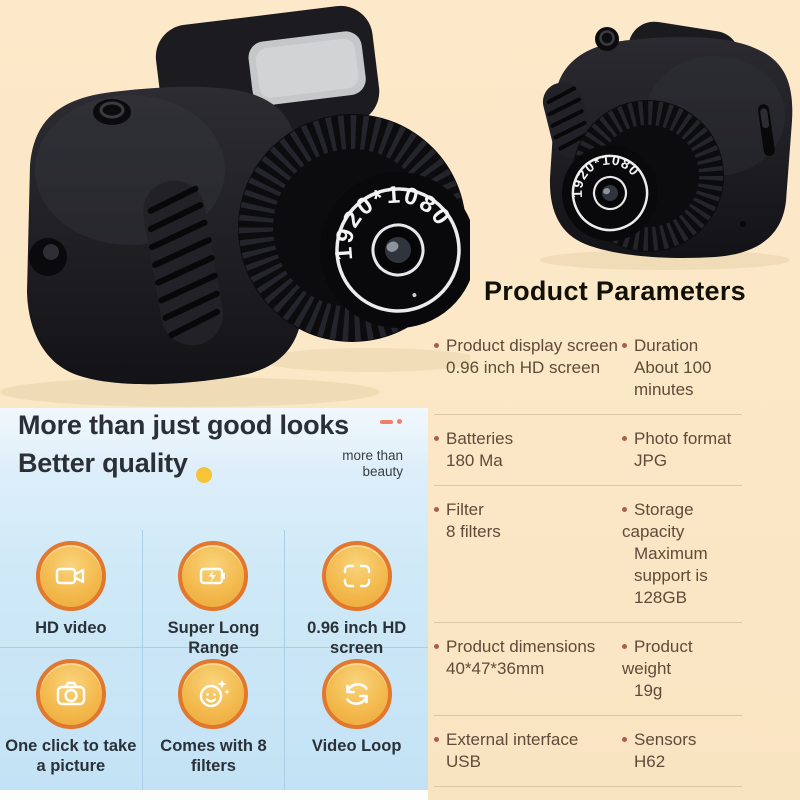 The image size is (800, 800). I want to click on param-item: External interface USB, so click(528, 751).